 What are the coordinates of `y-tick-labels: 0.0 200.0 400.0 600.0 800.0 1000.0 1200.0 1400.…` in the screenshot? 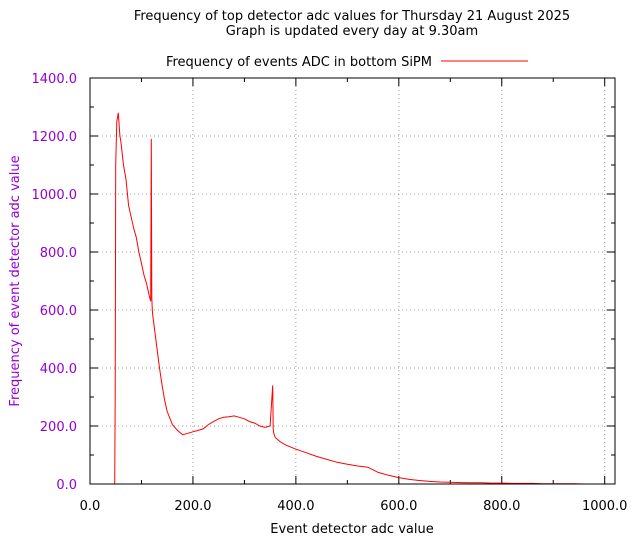 It's located at (55, 282).